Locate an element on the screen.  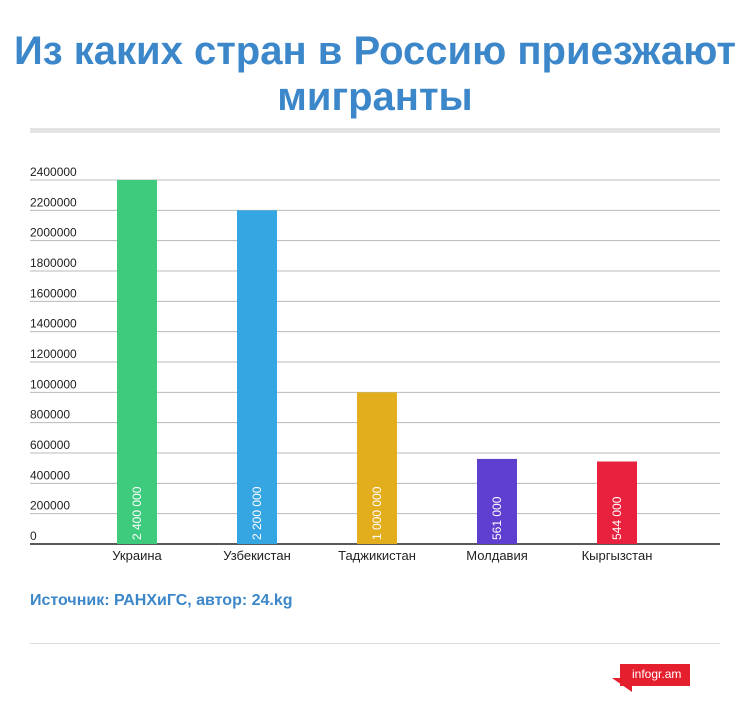
infogram-badge: infogr.am is located at coordinates (650, 679).